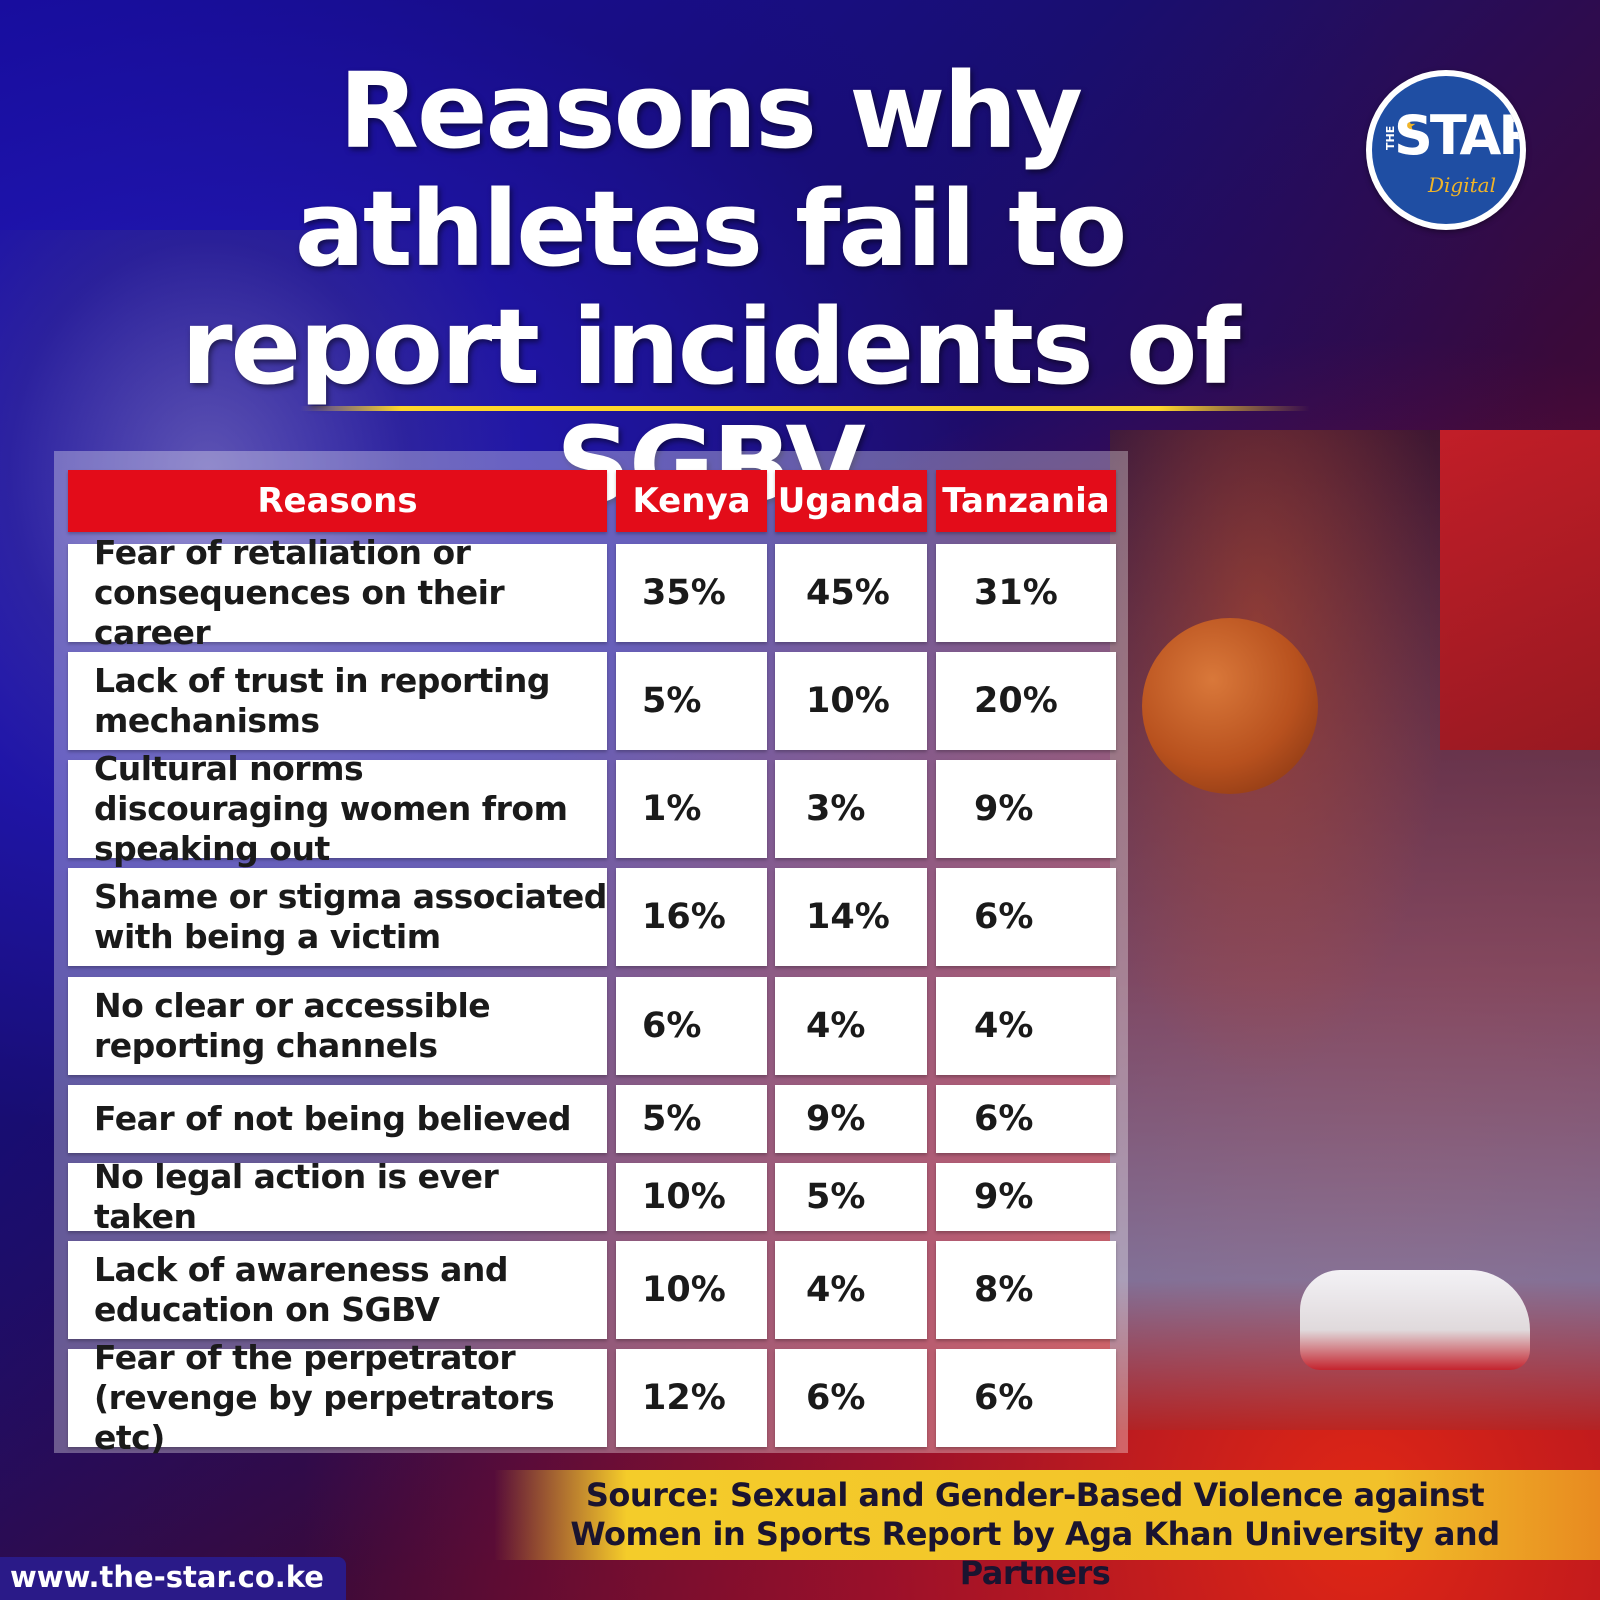 The height and width of the screenshot is (1600, 1600). Describe the element at coordinates (337, 1119) in the screenshot. I see `row-reason-label: Fear of not being believed` at that location.